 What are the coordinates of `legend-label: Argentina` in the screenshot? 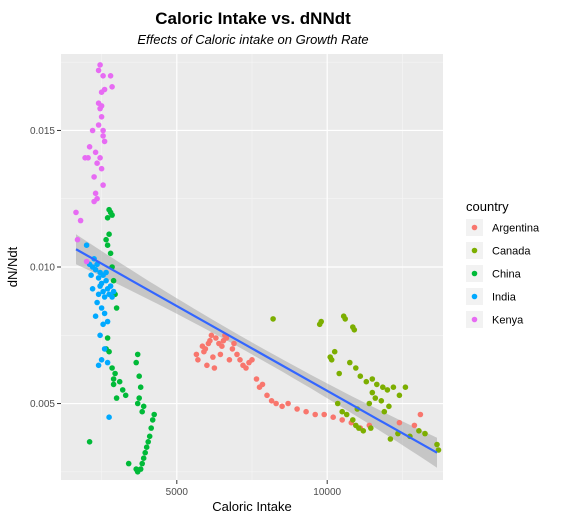 It's located at (516, 229).